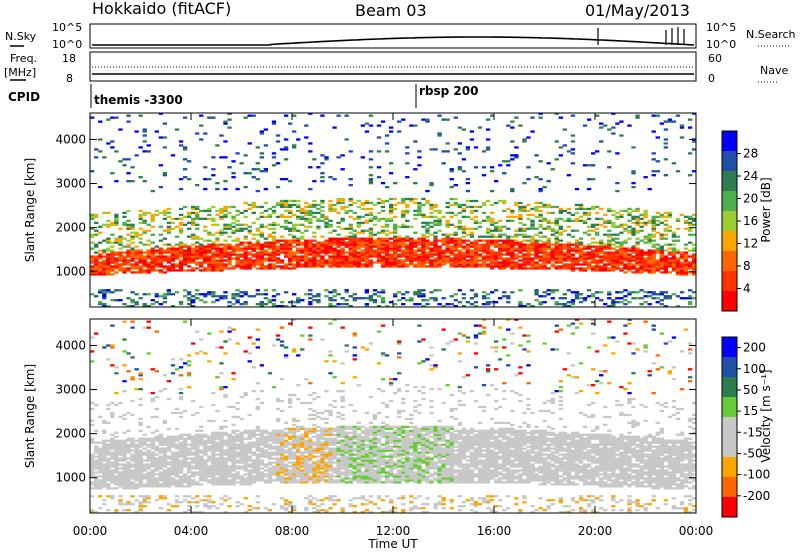  Describe the element at coordinates (637, 10) in the screenshot. I see `date-label: 01/May/2013` at that location.